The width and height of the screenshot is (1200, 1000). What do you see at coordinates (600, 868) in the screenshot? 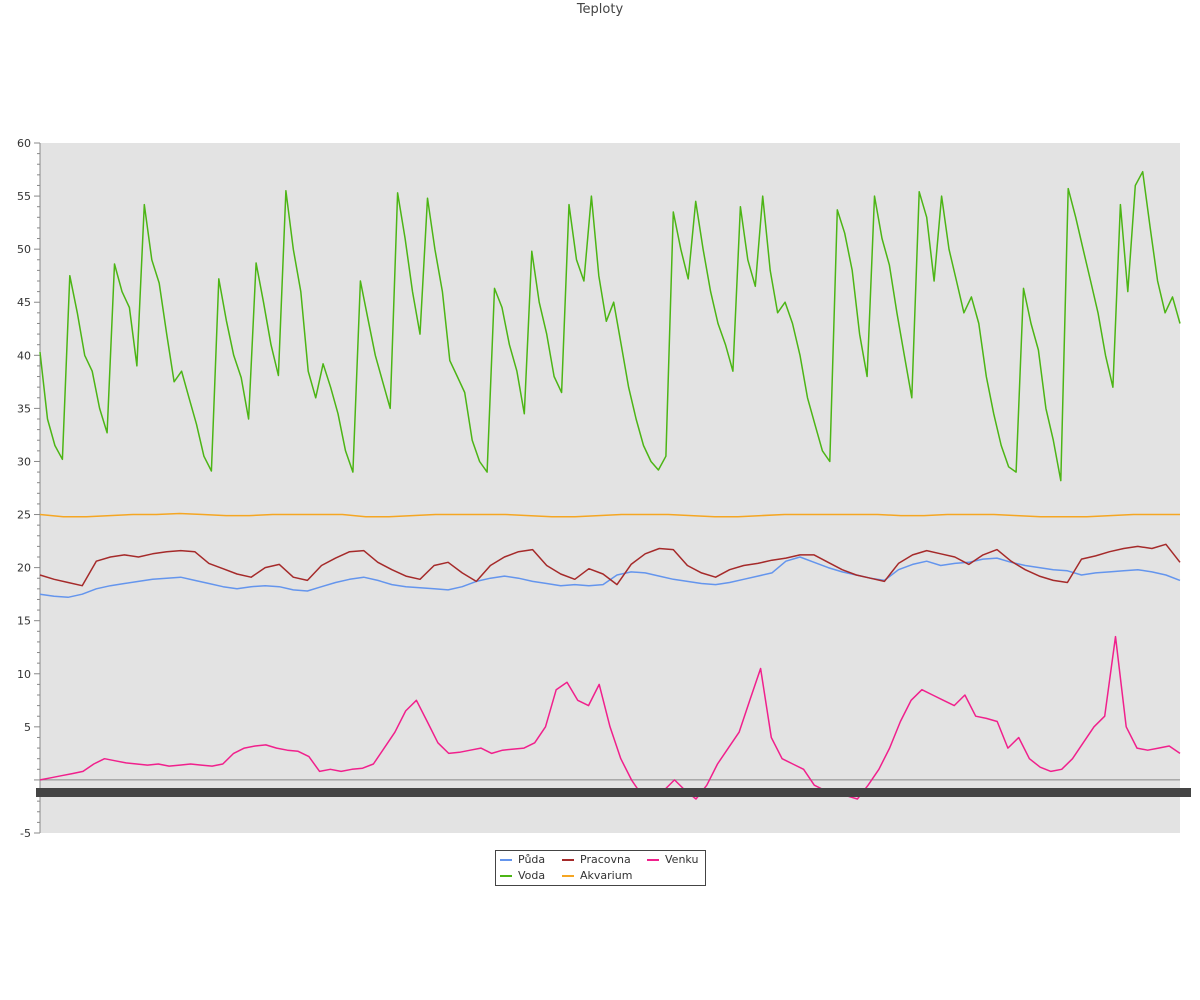
I see `legend: Půda Pracovna Venku Voda Akvarium` at bounding box center [600, 868].